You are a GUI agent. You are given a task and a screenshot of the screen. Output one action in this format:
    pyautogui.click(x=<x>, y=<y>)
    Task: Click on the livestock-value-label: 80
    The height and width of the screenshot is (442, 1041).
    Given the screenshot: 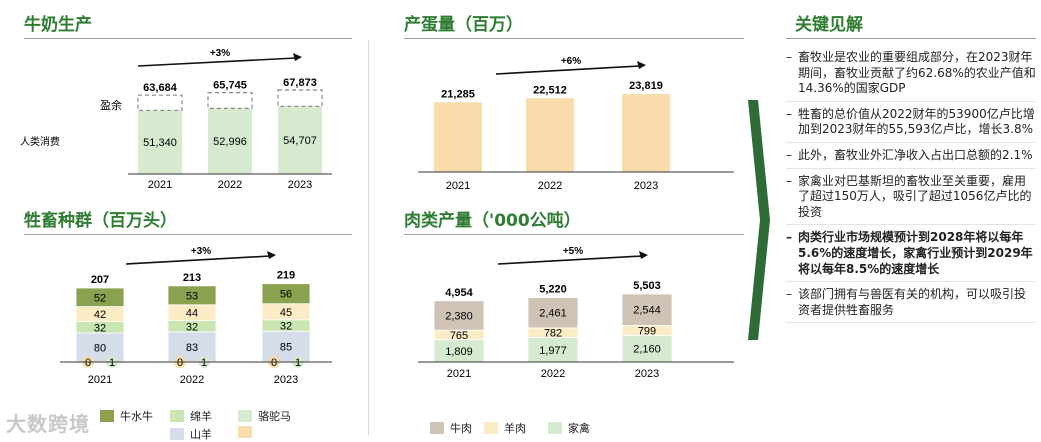 What is the action you would take?
    pyautogui.click(x=100, y=348)
    